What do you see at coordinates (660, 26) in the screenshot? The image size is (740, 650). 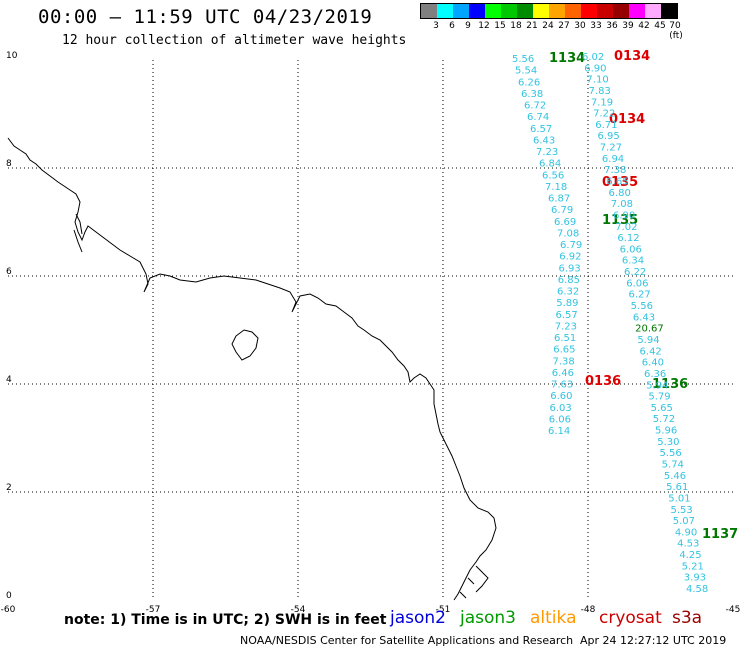 I see `legend-label: 45` at bounding box center [660, 26].